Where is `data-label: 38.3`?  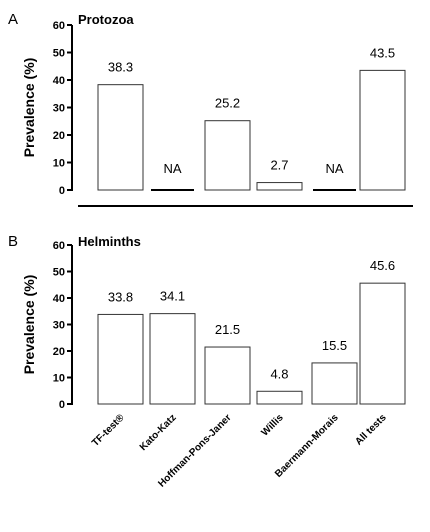
data-label: 38.3 is located at coordinates (120, 67).